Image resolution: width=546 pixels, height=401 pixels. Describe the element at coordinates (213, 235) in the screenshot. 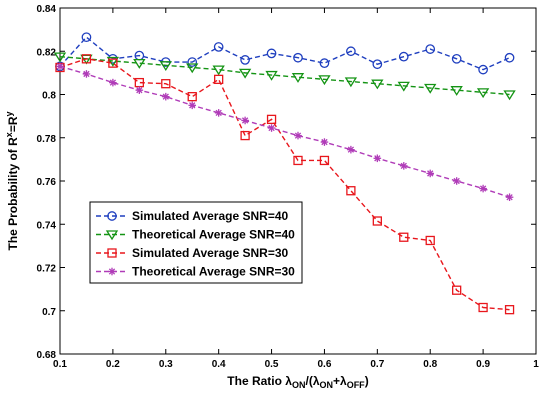

I see `legend-label: Theoretical Average SNR=40` at that location.